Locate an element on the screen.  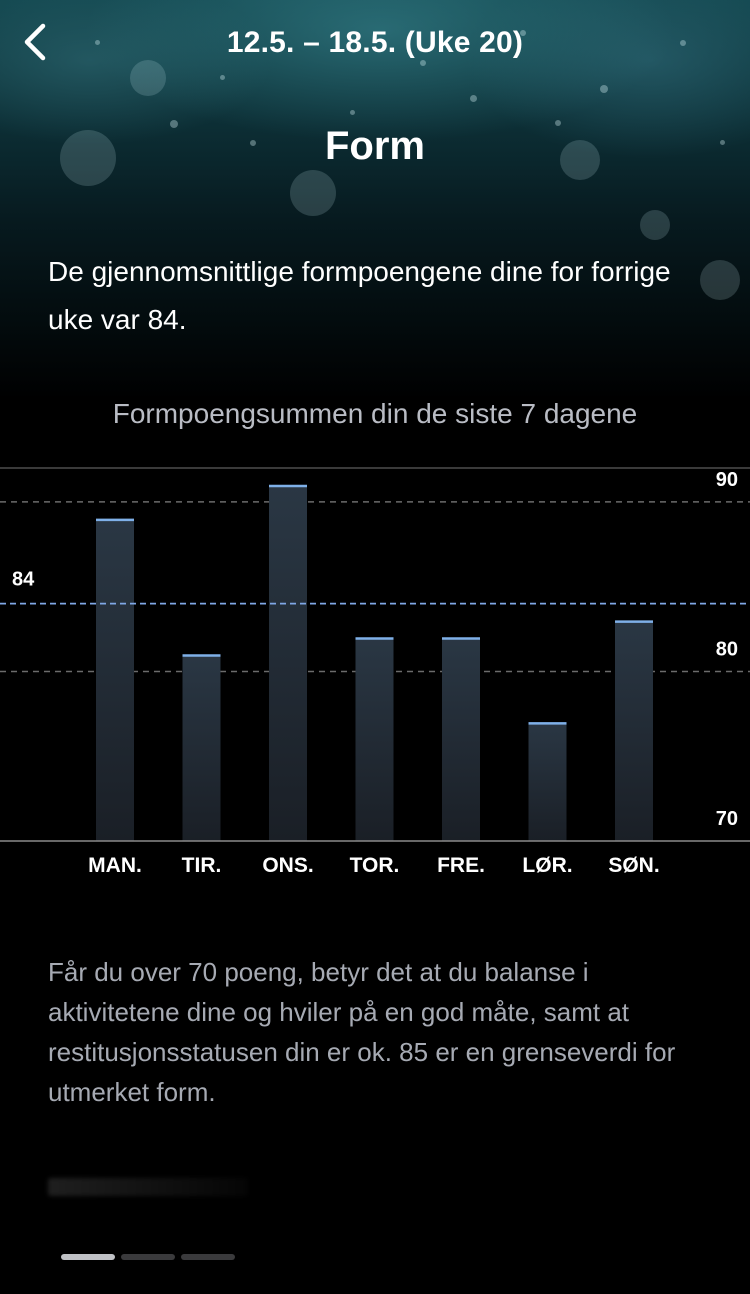
chevron-left-icon is located at coordinates (35, 42).